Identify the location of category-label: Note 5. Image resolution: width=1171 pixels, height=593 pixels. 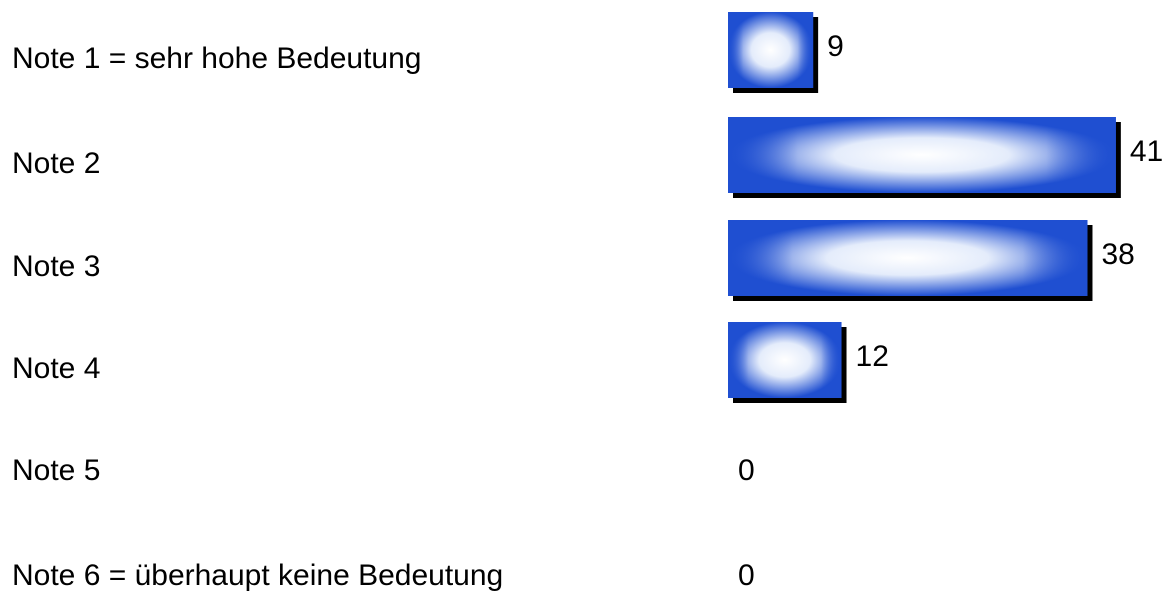
(56, 470).